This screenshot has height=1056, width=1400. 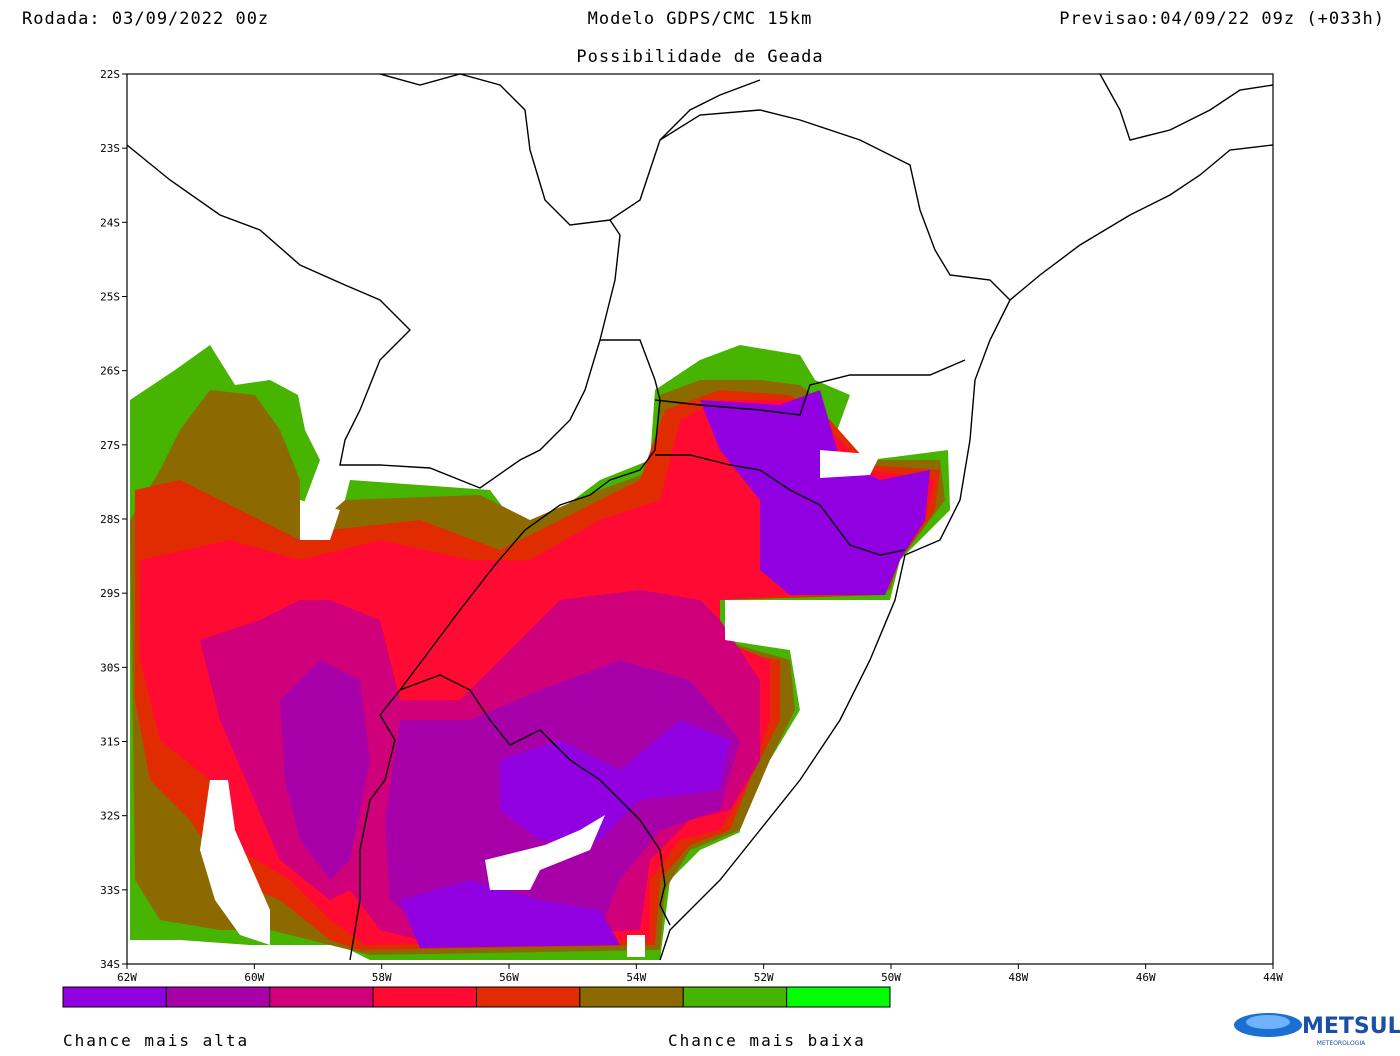 What do you see at coordinates (767, 1040) in the screenshot?
I see `legend-low-label: Chance mais baixa` at bounding box center [767, 1040].